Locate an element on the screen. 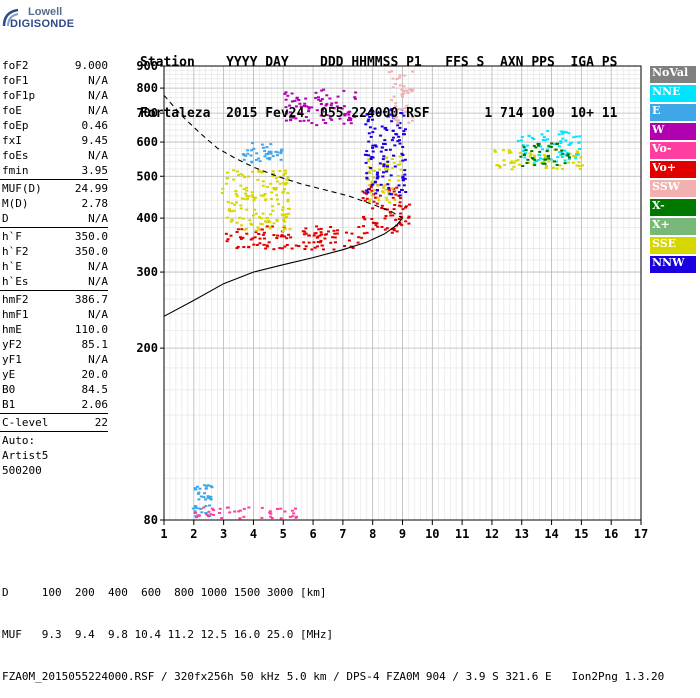  x-tick-label: 1 is located at coordinates (163, 534).